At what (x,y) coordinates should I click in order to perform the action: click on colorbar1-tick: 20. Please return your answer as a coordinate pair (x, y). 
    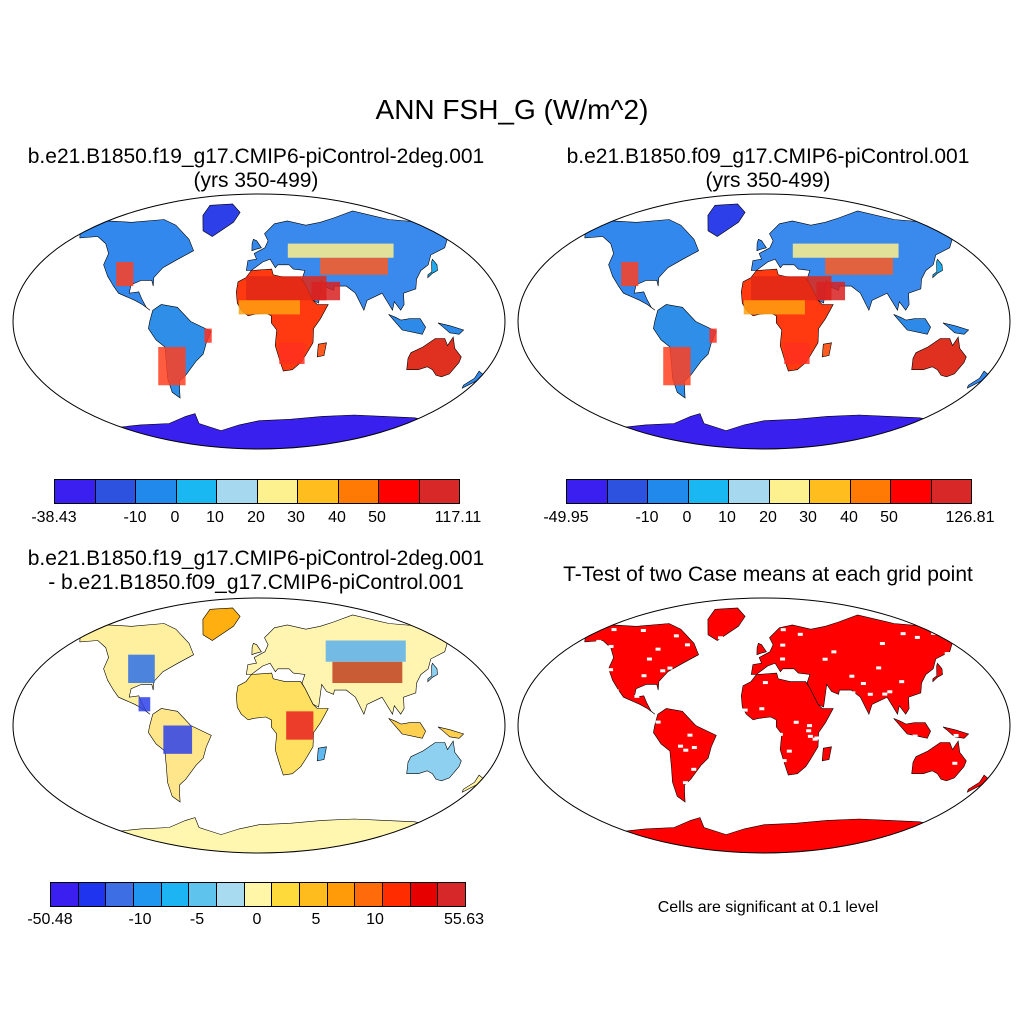
    Looking at the image, I should click on (256, 517).